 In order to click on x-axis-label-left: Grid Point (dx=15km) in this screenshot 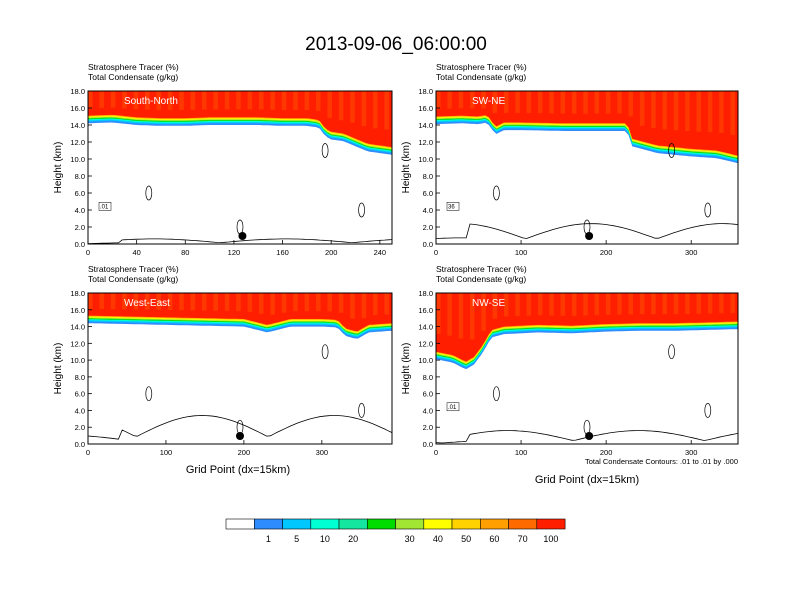, I will do `click(238, 470)`.